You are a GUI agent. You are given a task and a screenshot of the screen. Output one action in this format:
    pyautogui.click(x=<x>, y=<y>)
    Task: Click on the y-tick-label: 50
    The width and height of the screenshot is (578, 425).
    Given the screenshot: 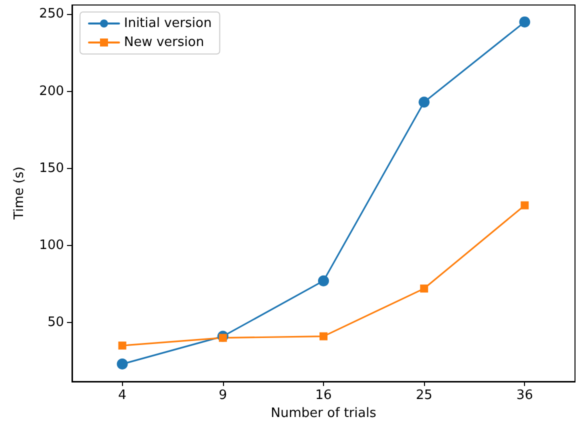 What is the action you would take?
    pyautogui.click(x=55, y=322)
    